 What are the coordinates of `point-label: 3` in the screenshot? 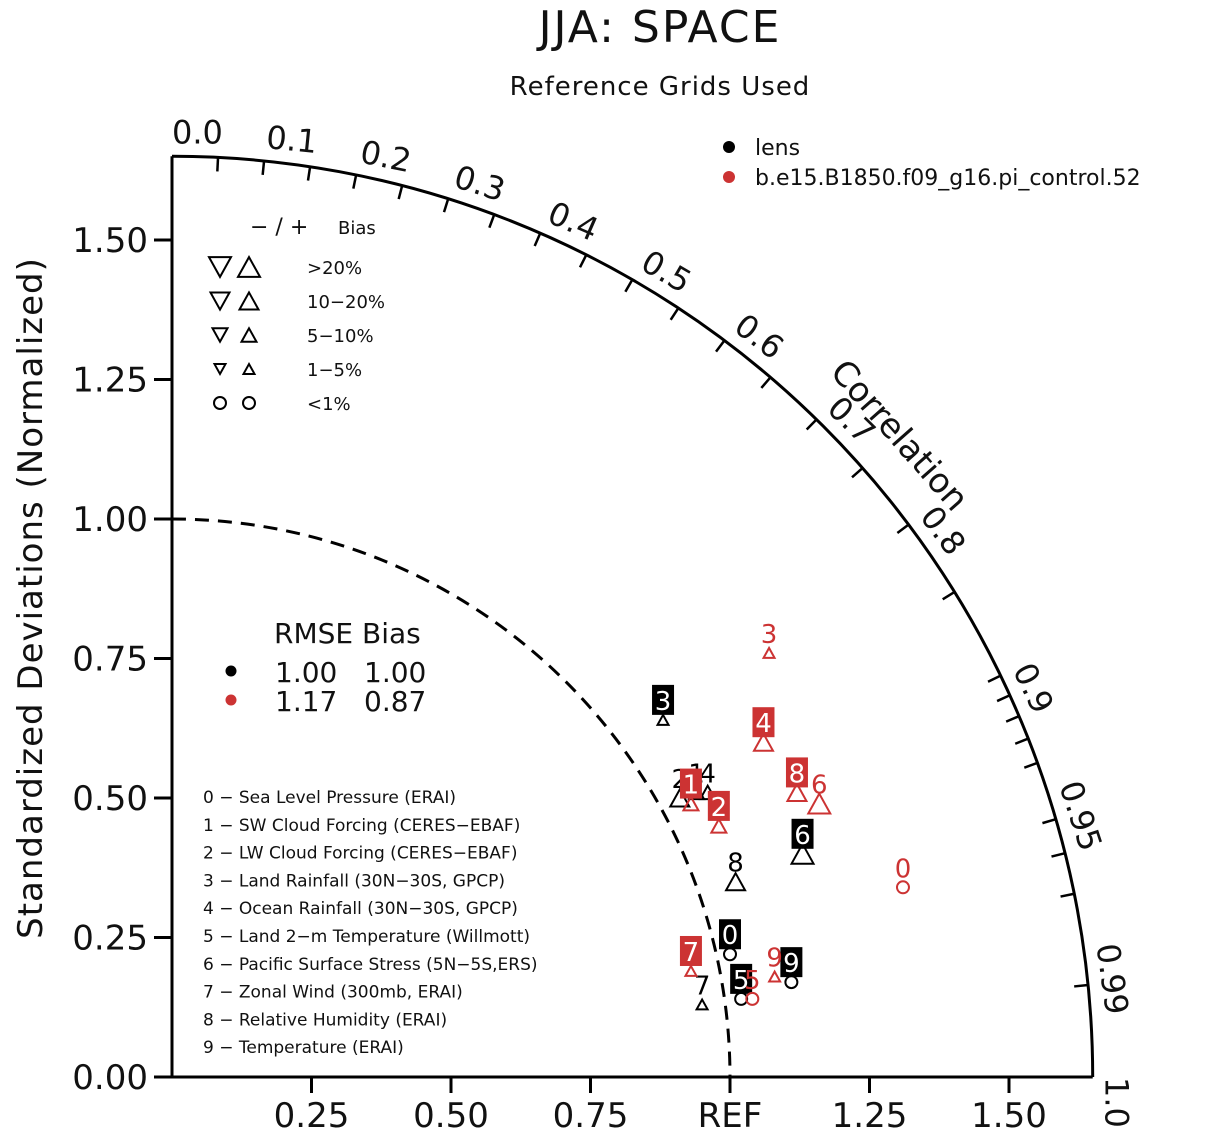 It's located at (769, 635).